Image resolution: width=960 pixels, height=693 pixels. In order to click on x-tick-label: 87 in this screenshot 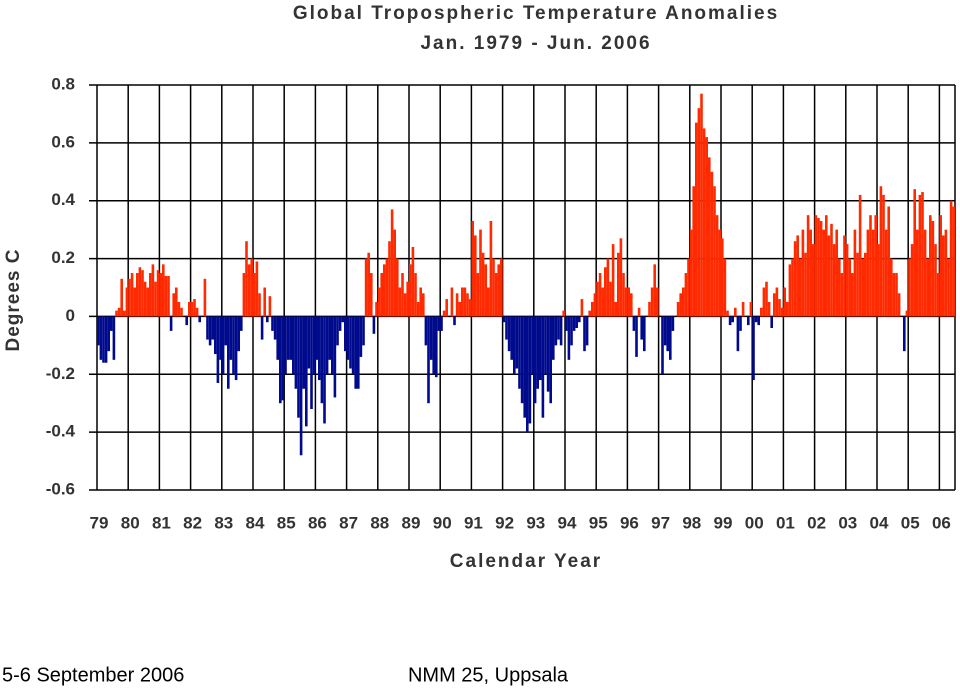, I will do `click(348, 522)`.